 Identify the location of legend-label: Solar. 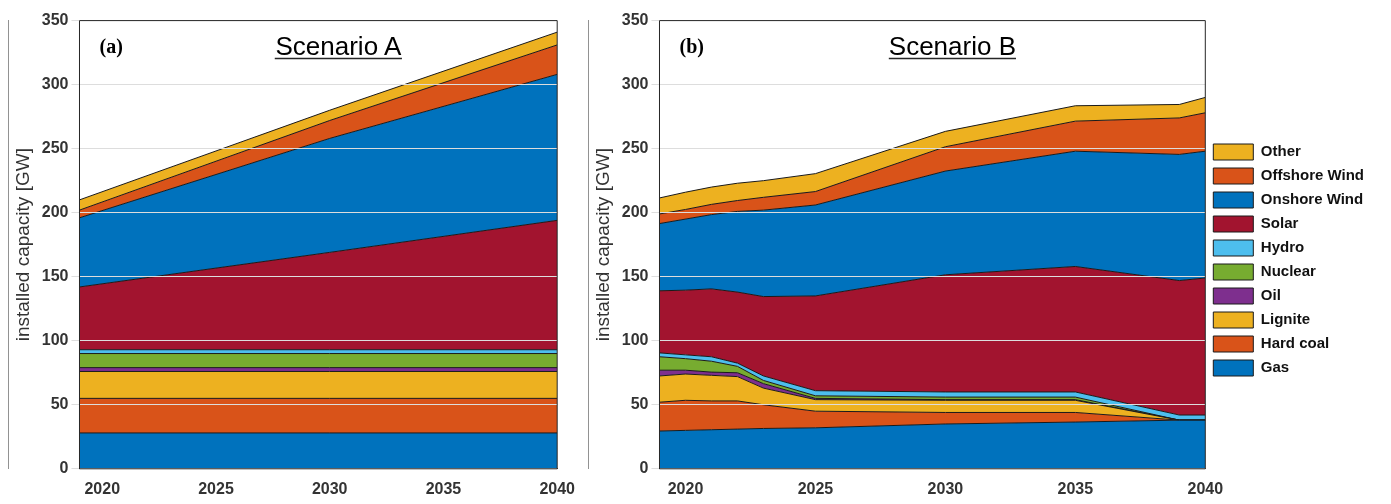
(1279, 223).